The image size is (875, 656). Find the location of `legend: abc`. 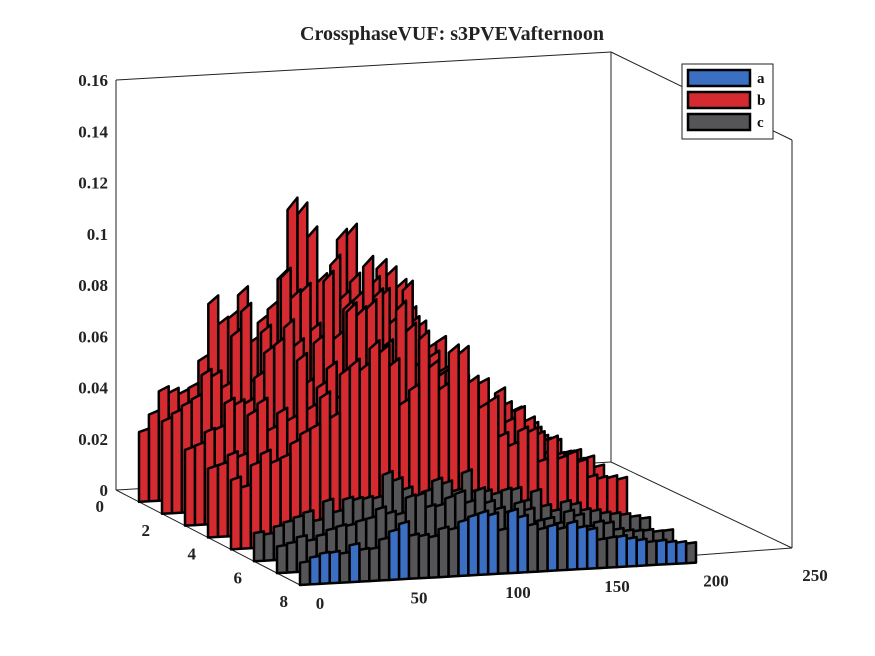

legend: abc is located at coordinates (727, 101).